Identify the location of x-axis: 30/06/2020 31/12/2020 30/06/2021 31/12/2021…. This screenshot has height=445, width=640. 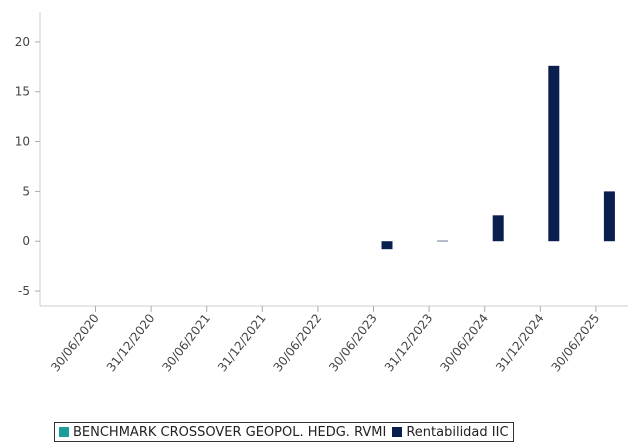
(334, 339).